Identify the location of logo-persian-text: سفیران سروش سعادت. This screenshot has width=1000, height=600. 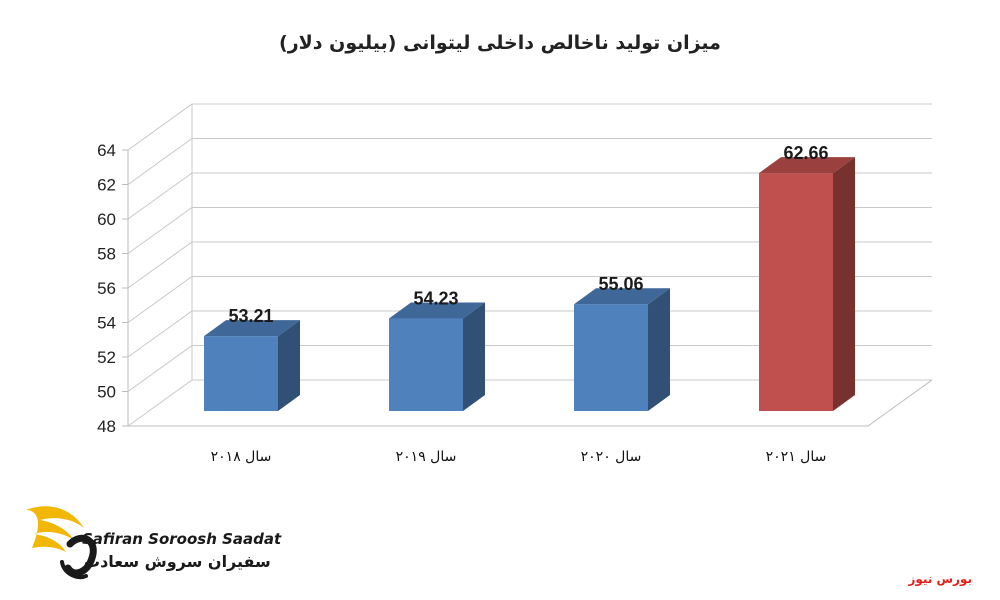
(177, 561).